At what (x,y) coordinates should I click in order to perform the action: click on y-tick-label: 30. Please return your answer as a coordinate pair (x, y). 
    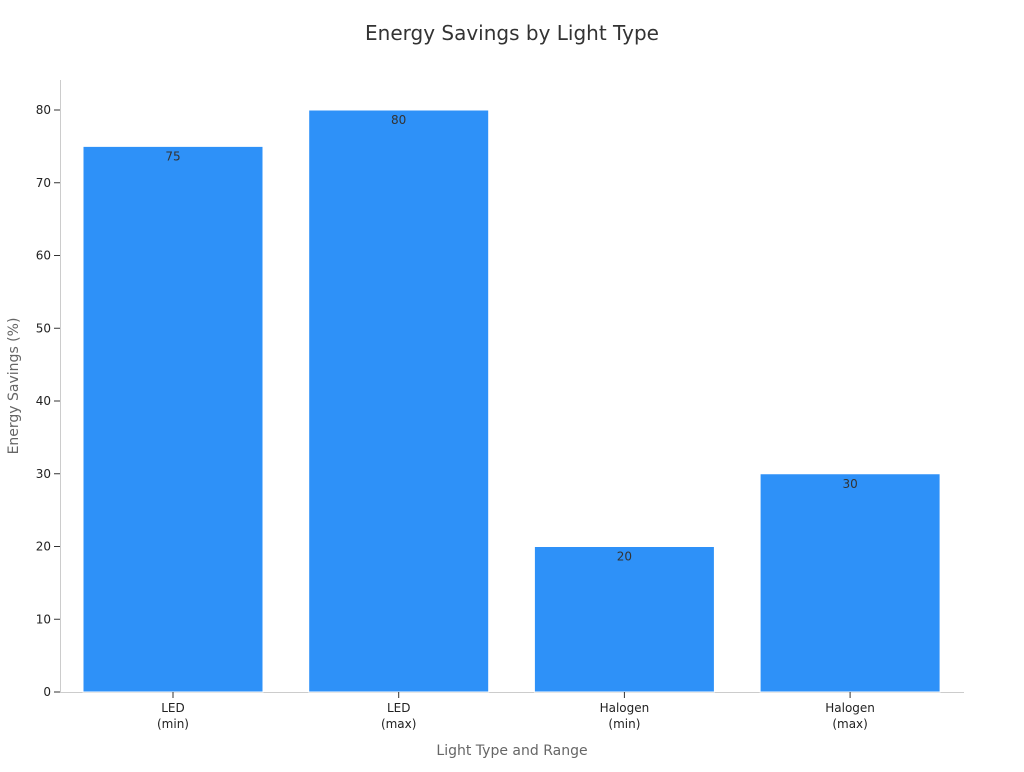
    Looking at the image, I should click on (43, 474).